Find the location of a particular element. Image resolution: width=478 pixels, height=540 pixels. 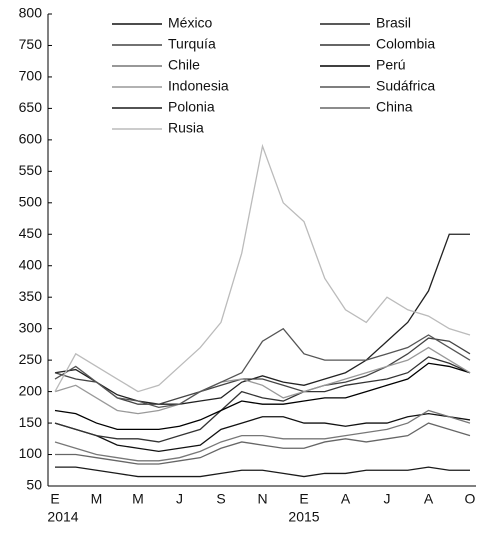

y-tick-label: 600 is located at coordinates (31, 139).